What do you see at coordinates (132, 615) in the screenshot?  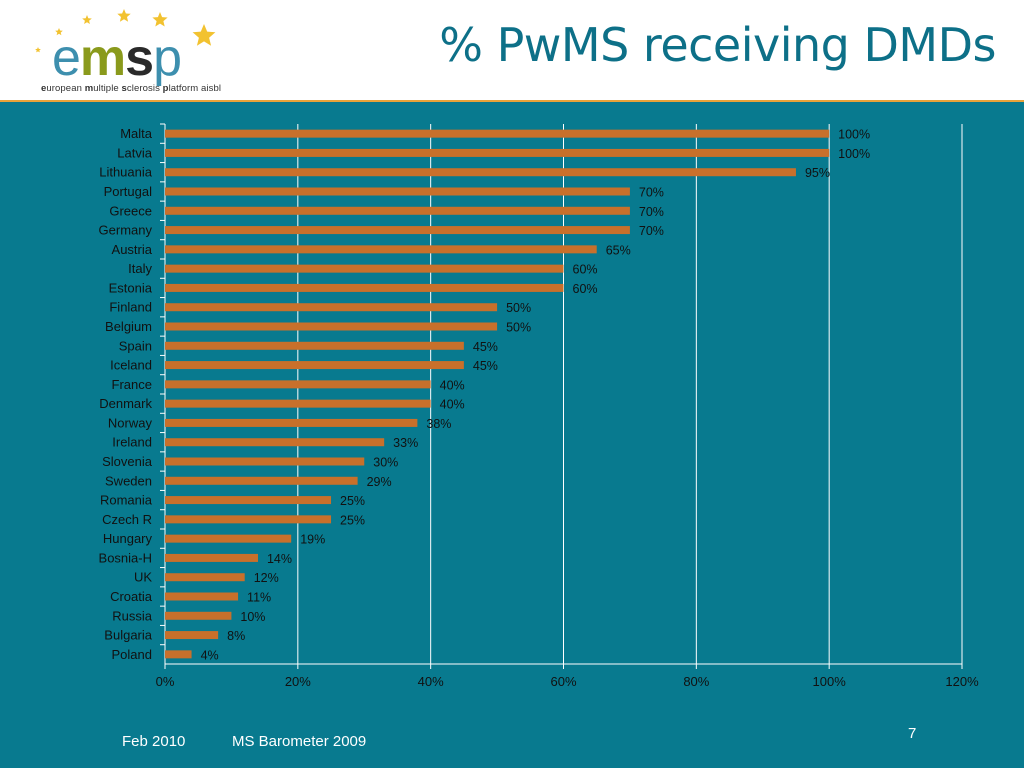 I see `category-label: Russia` at bounding box center [132, 615].